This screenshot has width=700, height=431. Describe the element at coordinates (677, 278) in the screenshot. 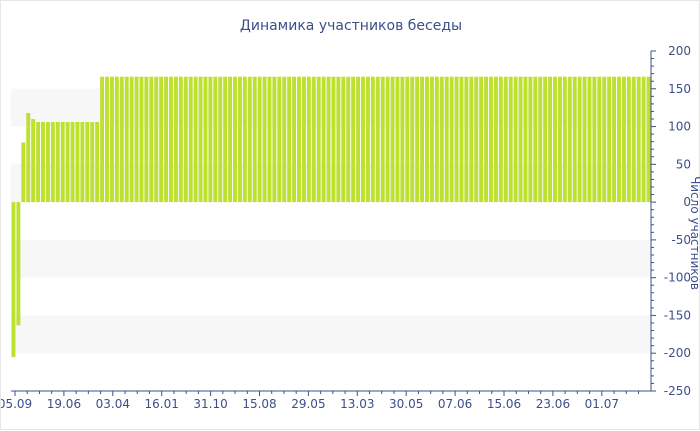

I see `y-tick-label: -100` at that location.